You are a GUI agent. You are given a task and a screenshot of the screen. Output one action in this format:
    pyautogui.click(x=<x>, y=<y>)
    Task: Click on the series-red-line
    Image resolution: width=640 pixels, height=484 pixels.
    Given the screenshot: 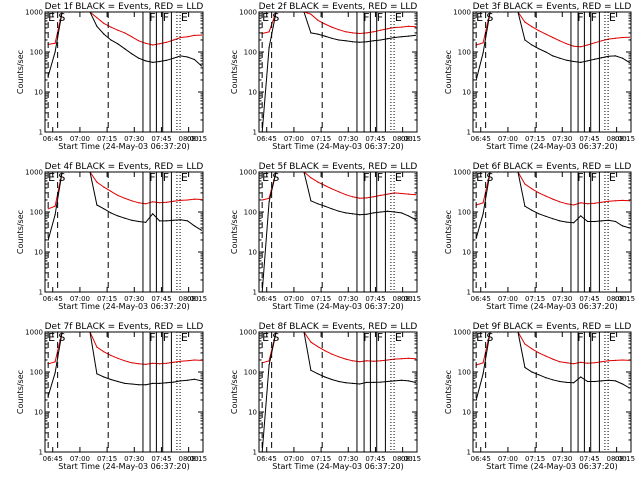 What is the action you would take?
    pyautogui.click(x=553, y=189)
    